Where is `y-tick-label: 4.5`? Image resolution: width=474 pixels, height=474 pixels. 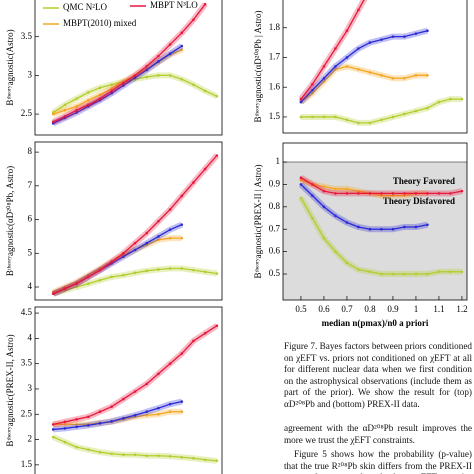
y-tick-label: 4.5 is located at coordinates (27, 312).